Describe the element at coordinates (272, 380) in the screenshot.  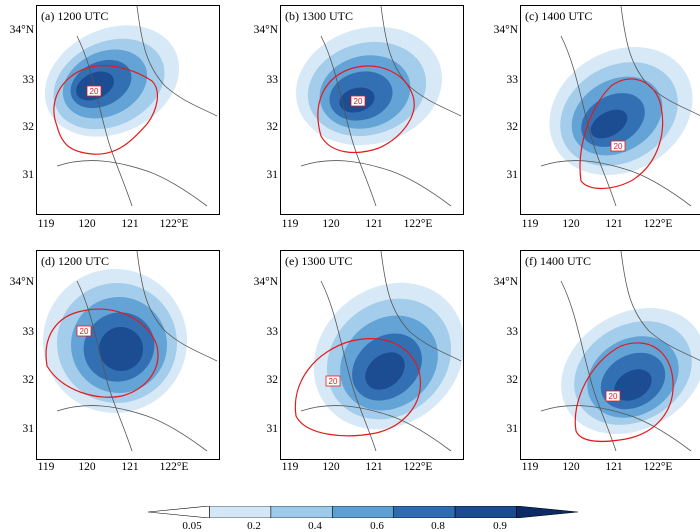
I see `ytick-e-32: 32` at that location.